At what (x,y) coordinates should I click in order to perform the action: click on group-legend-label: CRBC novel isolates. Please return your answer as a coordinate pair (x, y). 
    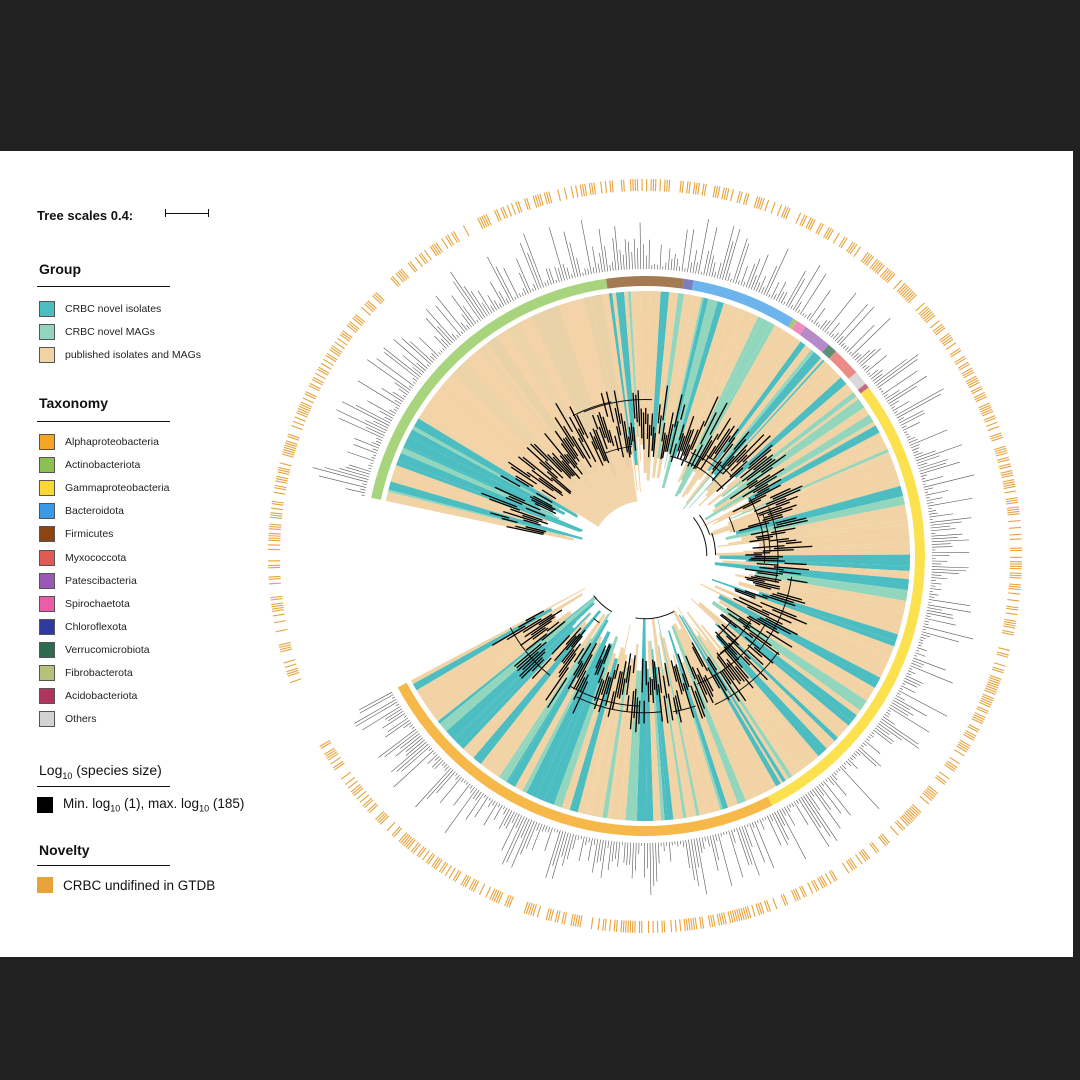
    Looking at the image, I should click on (113, 309).